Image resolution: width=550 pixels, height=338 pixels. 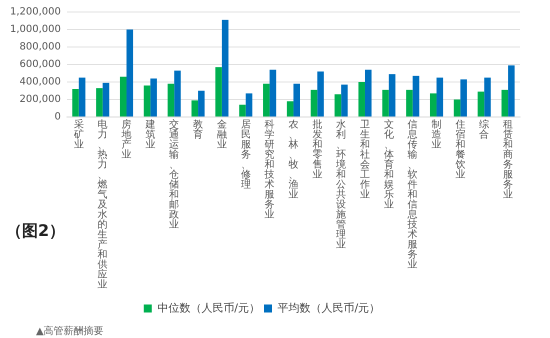 I want to click on y-tick-label: 200,000, so click(x=40, y=100).